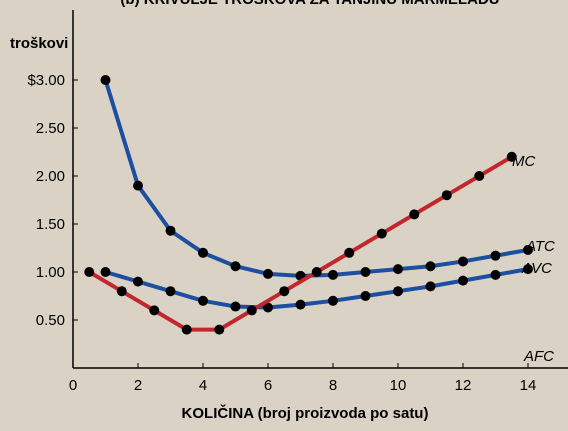 The height and width of the screenshot is (431, 568). I want to click on y-axis-label: troškovi, so click(39, 43).